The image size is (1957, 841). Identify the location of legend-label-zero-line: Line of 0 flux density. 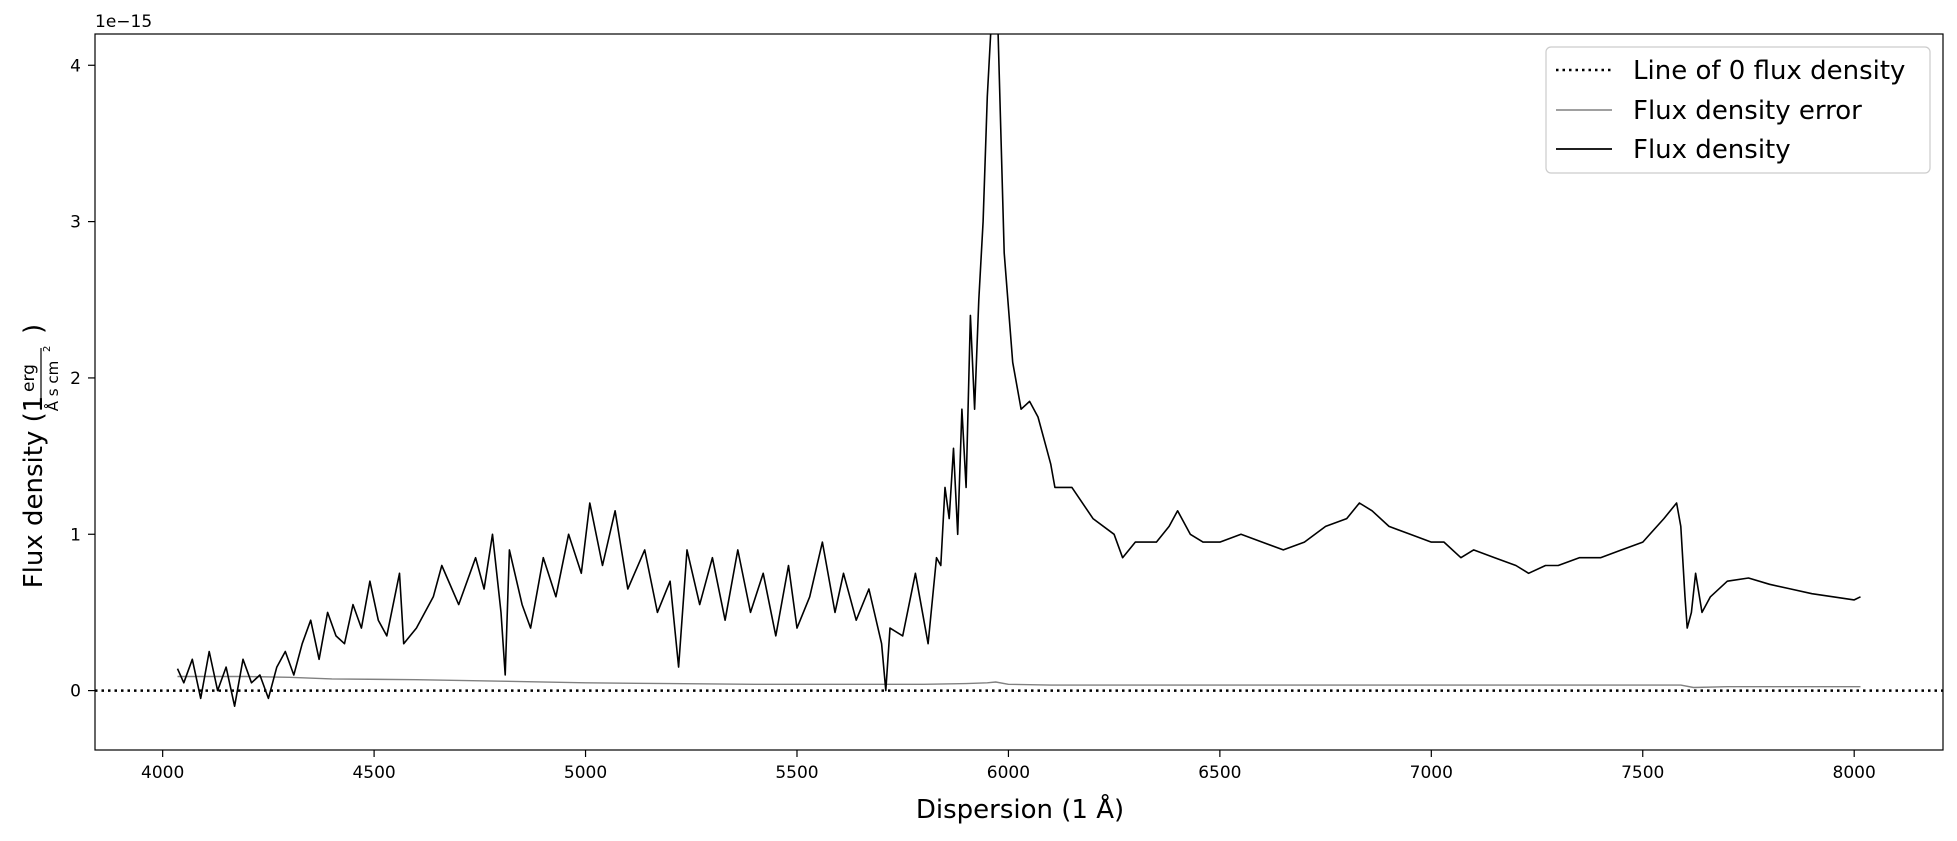
(1769, 71).